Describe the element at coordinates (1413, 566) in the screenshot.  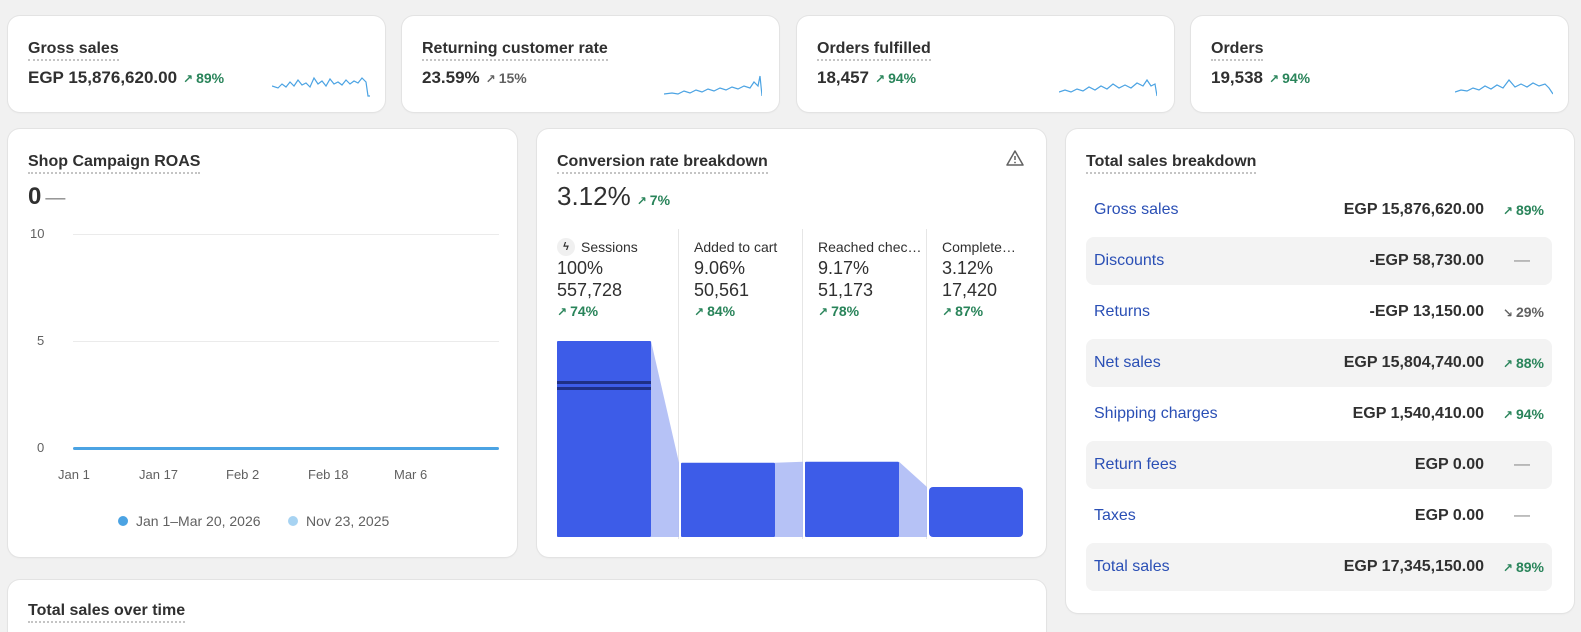
I see `breakdown-row-amount: EGP 17,345,150.00` at that location.